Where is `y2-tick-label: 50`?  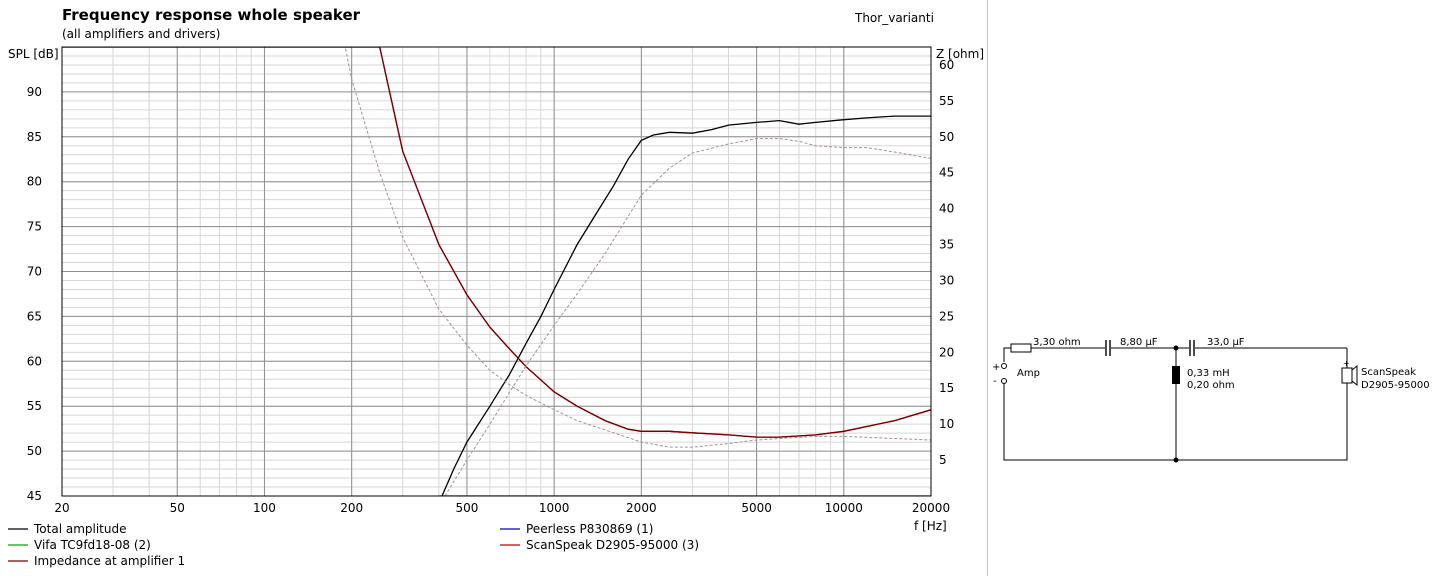
y2-tick-label: 50 is located at coordinates (946, 137).